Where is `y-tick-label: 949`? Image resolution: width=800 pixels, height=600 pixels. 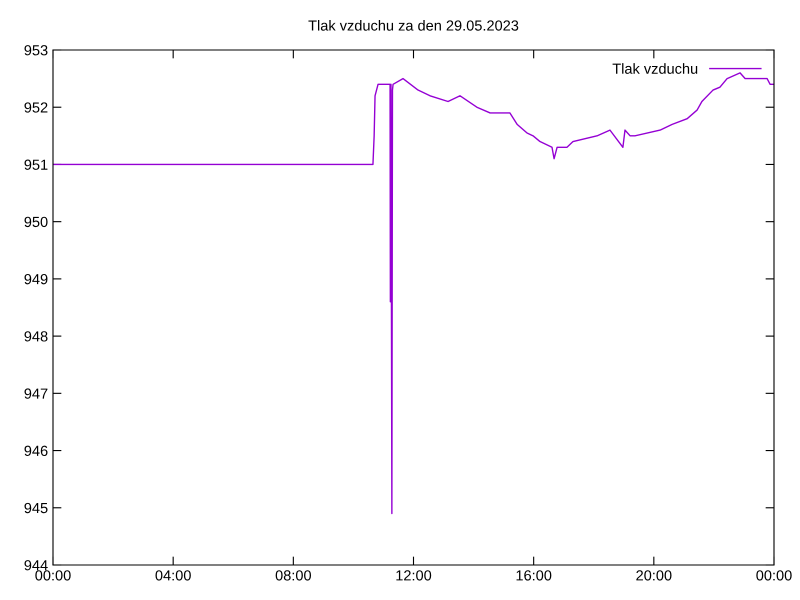 y-tick-label: 949 is located at coordinates (36, 279).